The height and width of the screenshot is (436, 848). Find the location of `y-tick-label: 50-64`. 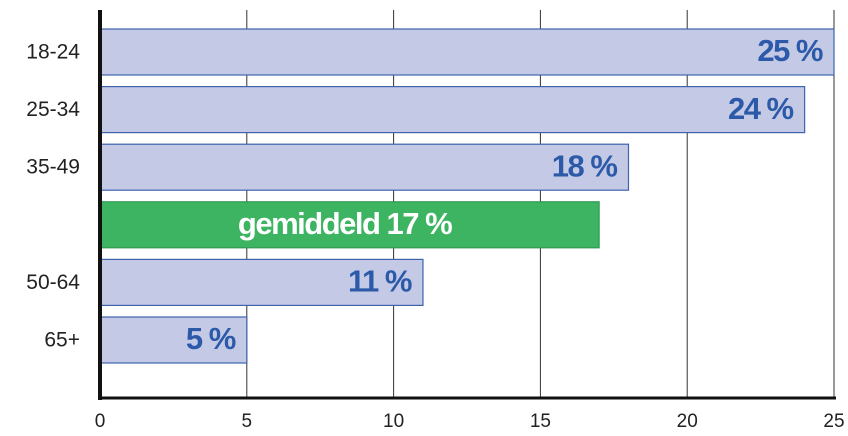

y-tick-label: 50-64 is located at coordinates (53, 282).